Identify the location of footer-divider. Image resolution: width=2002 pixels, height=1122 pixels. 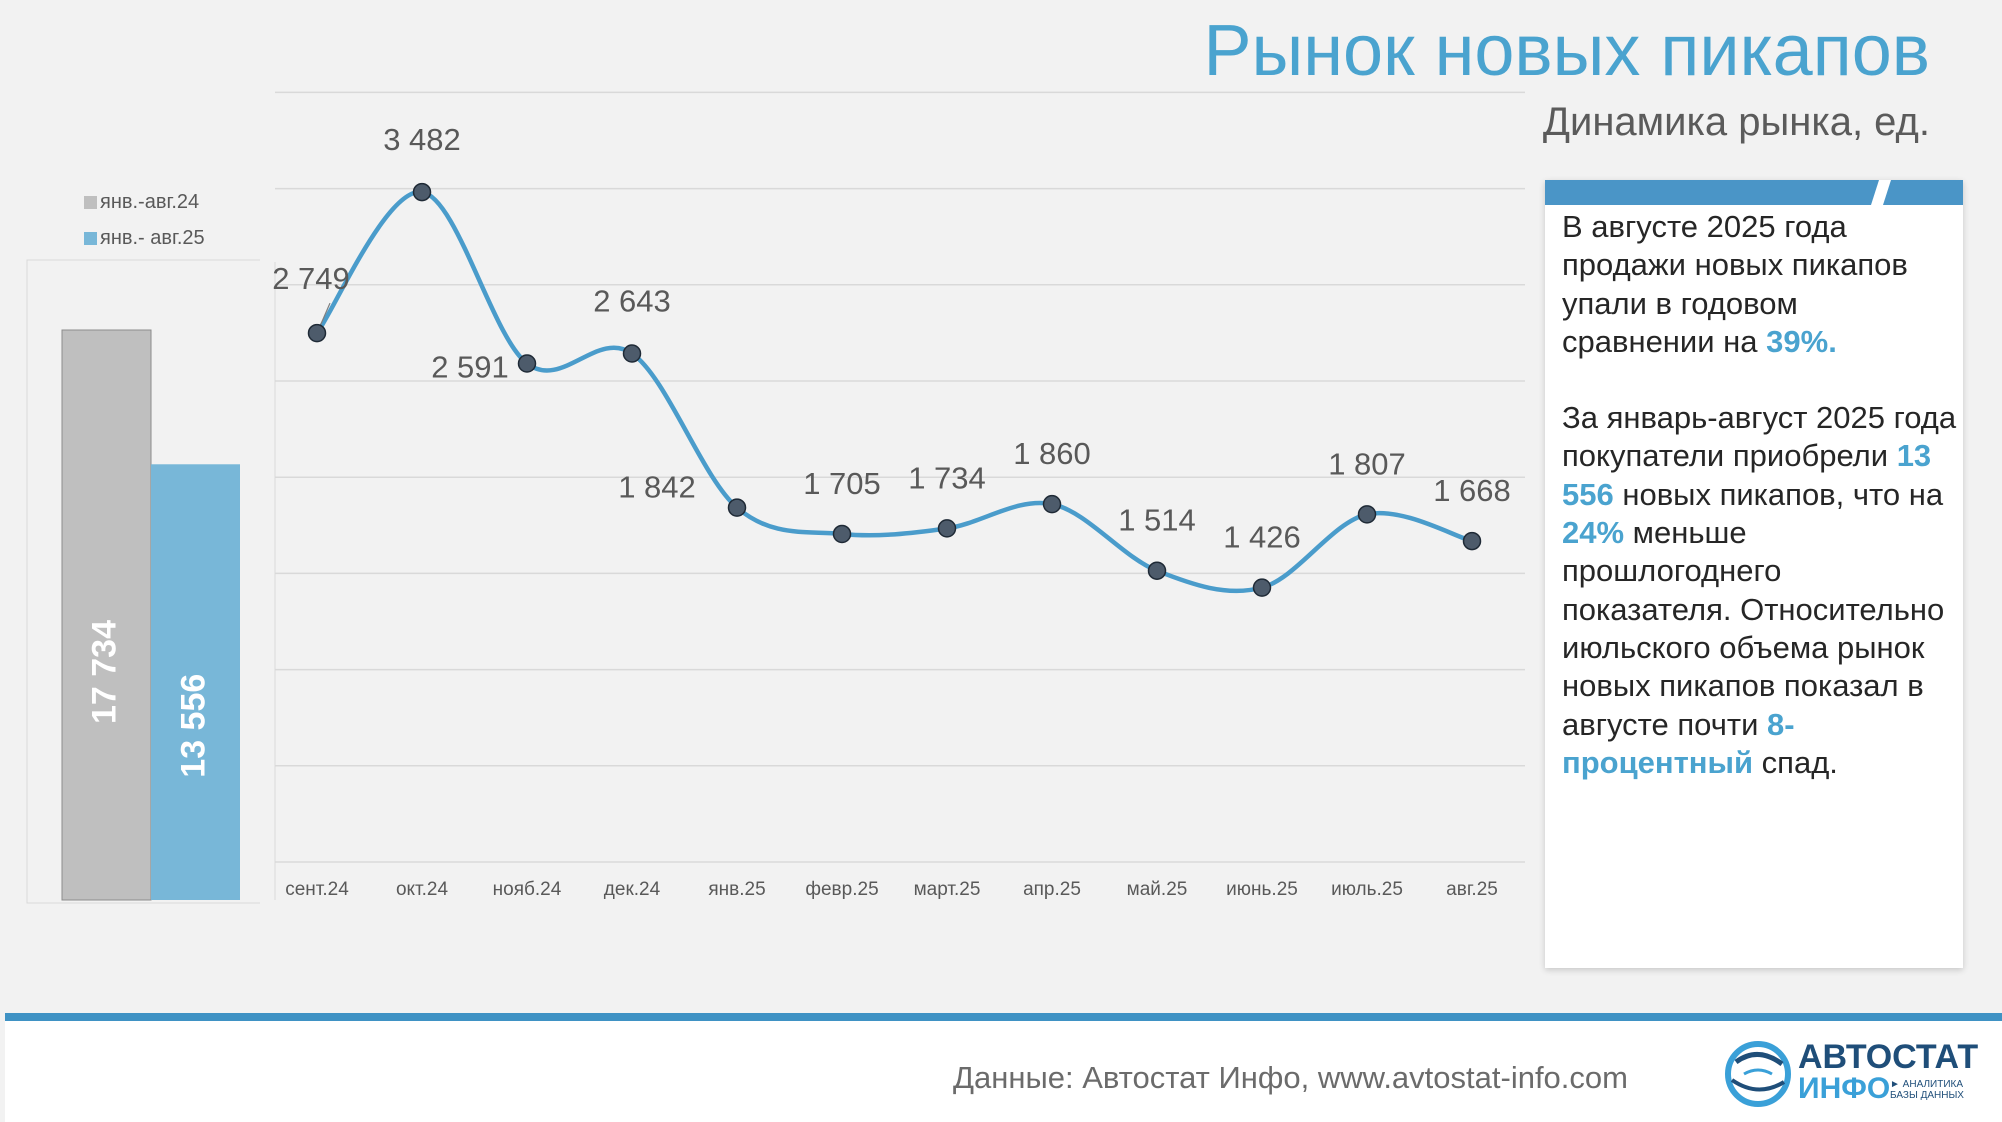
(1003, 1017).